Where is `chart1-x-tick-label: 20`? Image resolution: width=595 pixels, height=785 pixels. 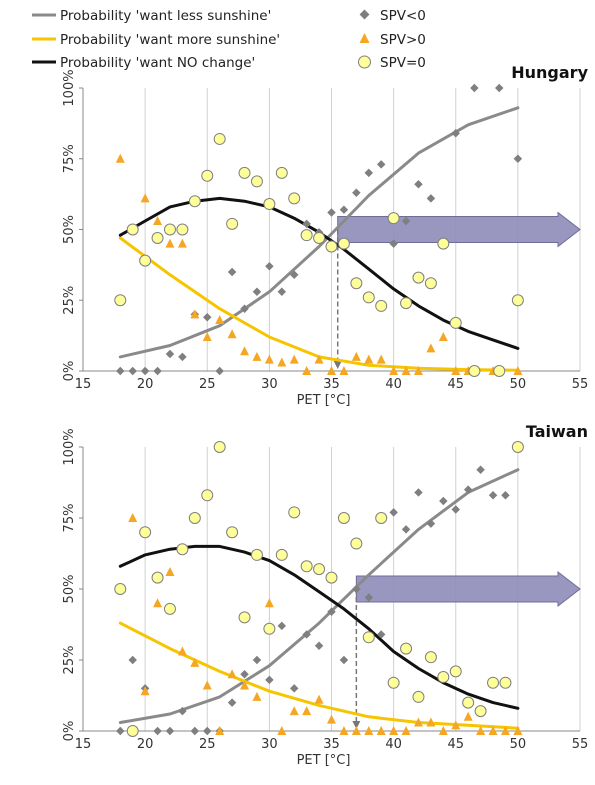
chart1-x-tick-label: 20 is located at coordinates (145, 744).